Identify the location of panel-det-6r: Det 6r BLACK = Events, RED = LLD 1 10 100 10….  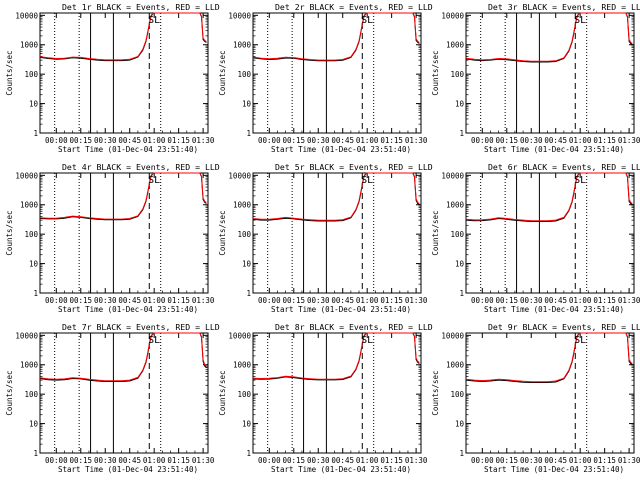
(535, 238).